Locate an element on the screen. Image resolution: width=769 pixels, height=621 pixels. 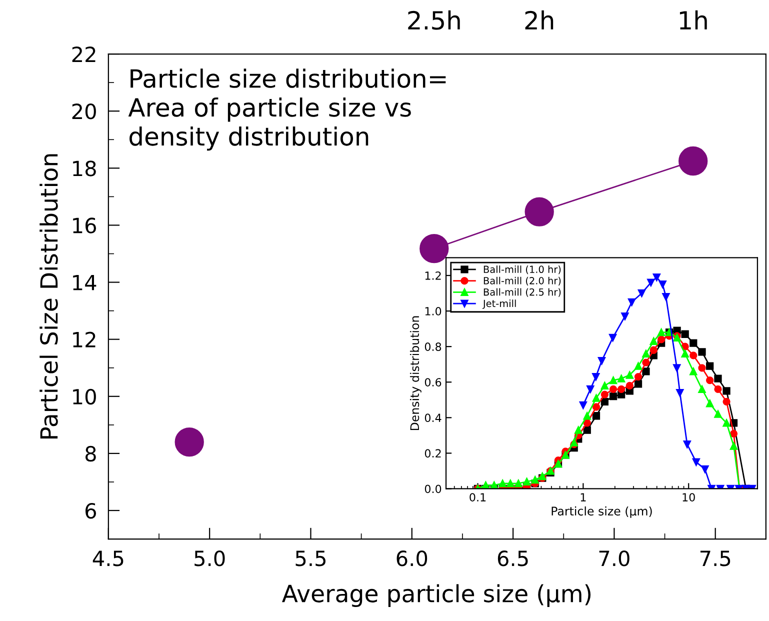
x-tick-label: 10 is located at coordinates (688, 497).